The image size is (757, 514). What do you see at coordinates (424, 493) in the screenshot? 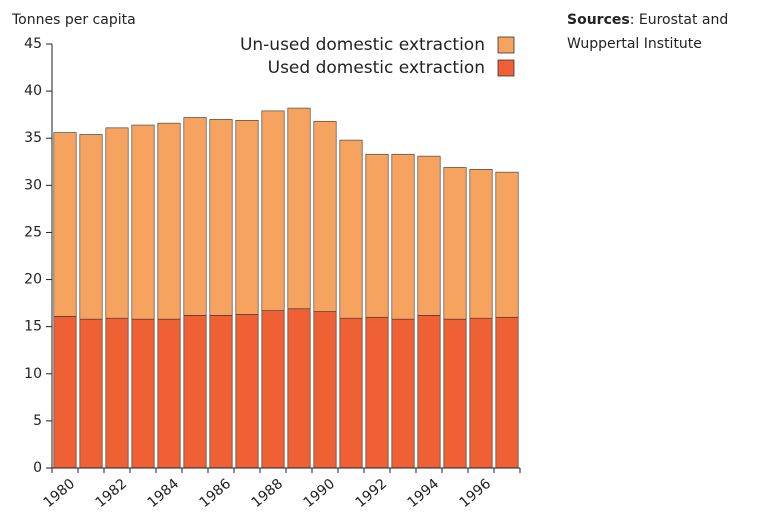
I see `x-tick-label: 1994` at bounding box center [424, 493].